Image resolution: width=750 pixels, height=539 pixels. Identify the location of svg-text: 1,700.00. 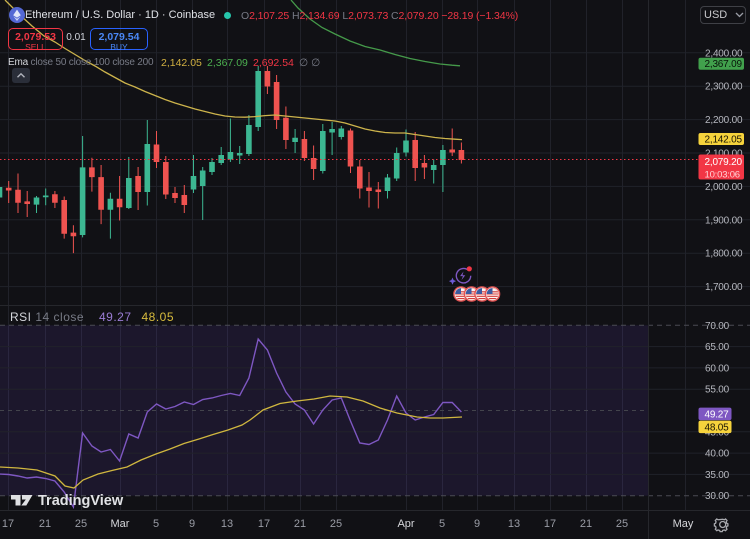
(724, 287).